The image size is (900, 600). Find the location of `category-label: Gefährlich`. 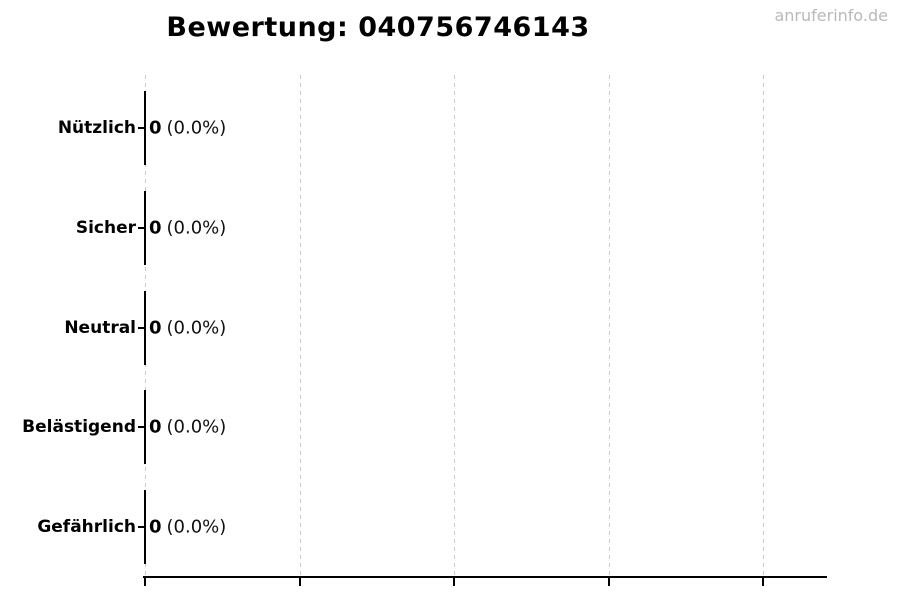

category-label: Gefährlich is located at coordinates (86, 527).